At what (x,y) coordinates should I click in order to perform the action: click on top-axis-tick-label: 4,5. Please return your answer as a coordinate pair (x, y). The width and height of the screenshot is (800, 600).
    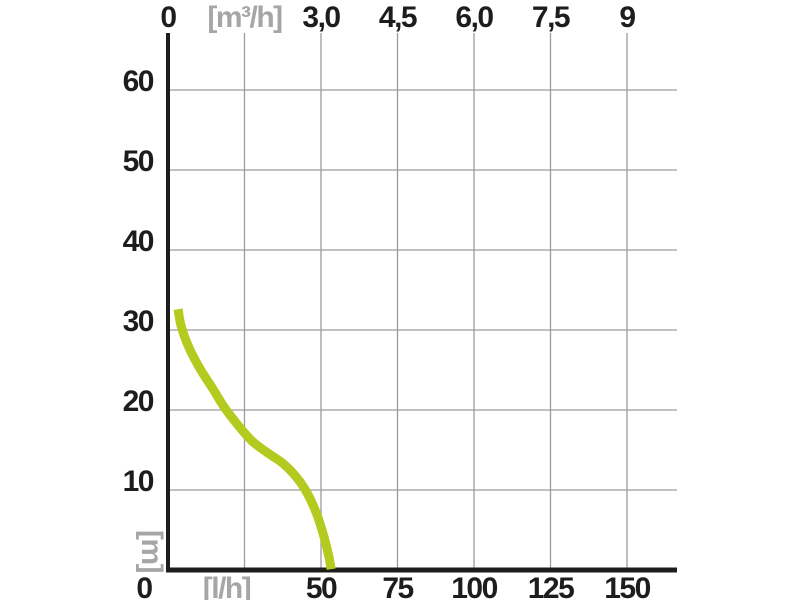
    Looking at the image, I should click on (398, 17).